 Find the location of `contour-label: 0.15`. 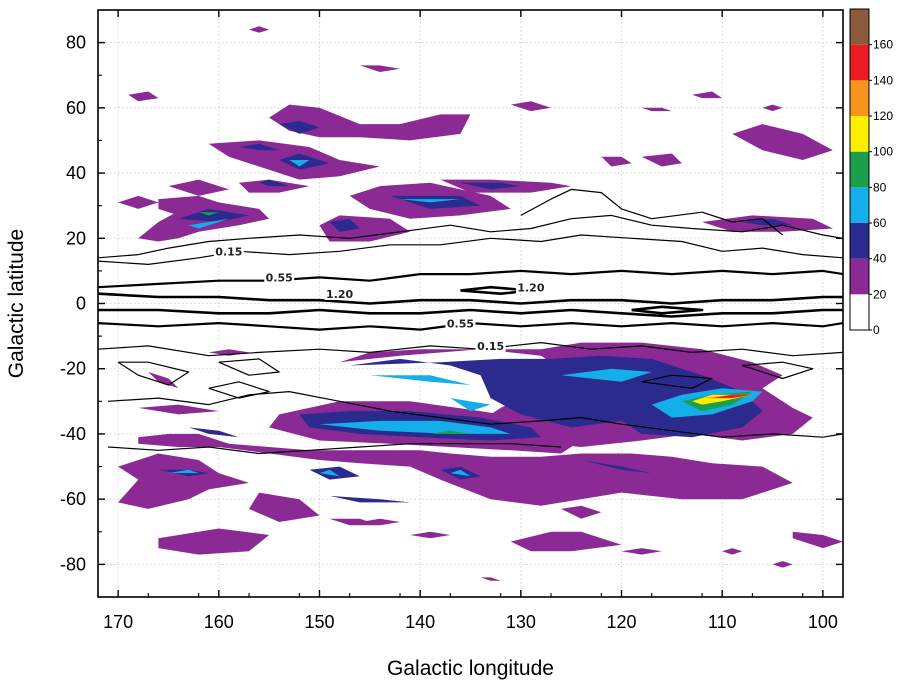

contour-label: 0.15 is located at coordinates (490, 346).